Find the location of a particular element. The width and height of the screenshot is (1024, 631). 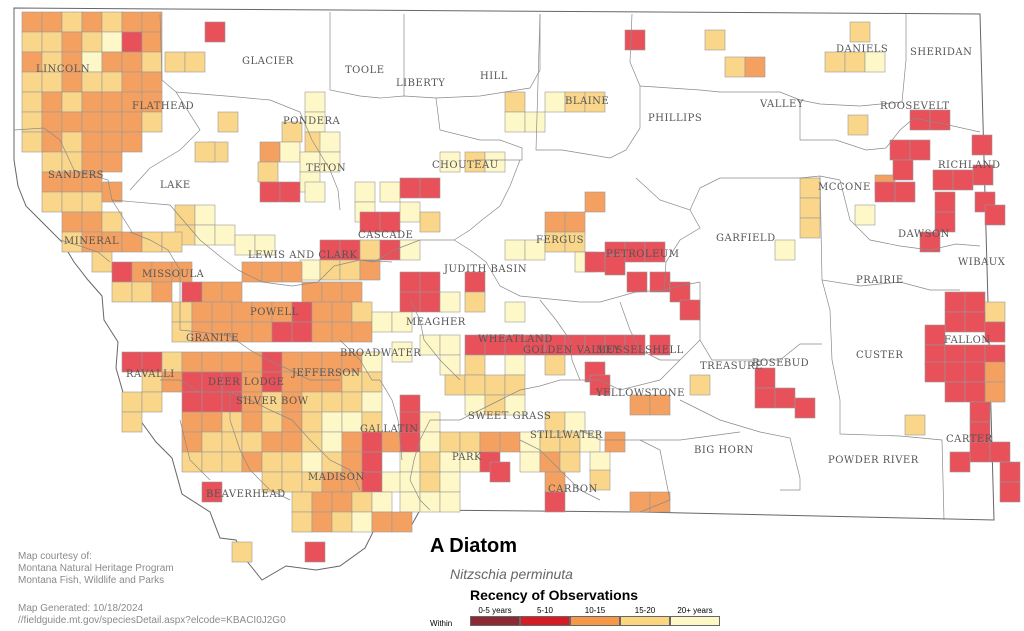

county-label: CHOUTEAU is located at coordinates (465, 165).